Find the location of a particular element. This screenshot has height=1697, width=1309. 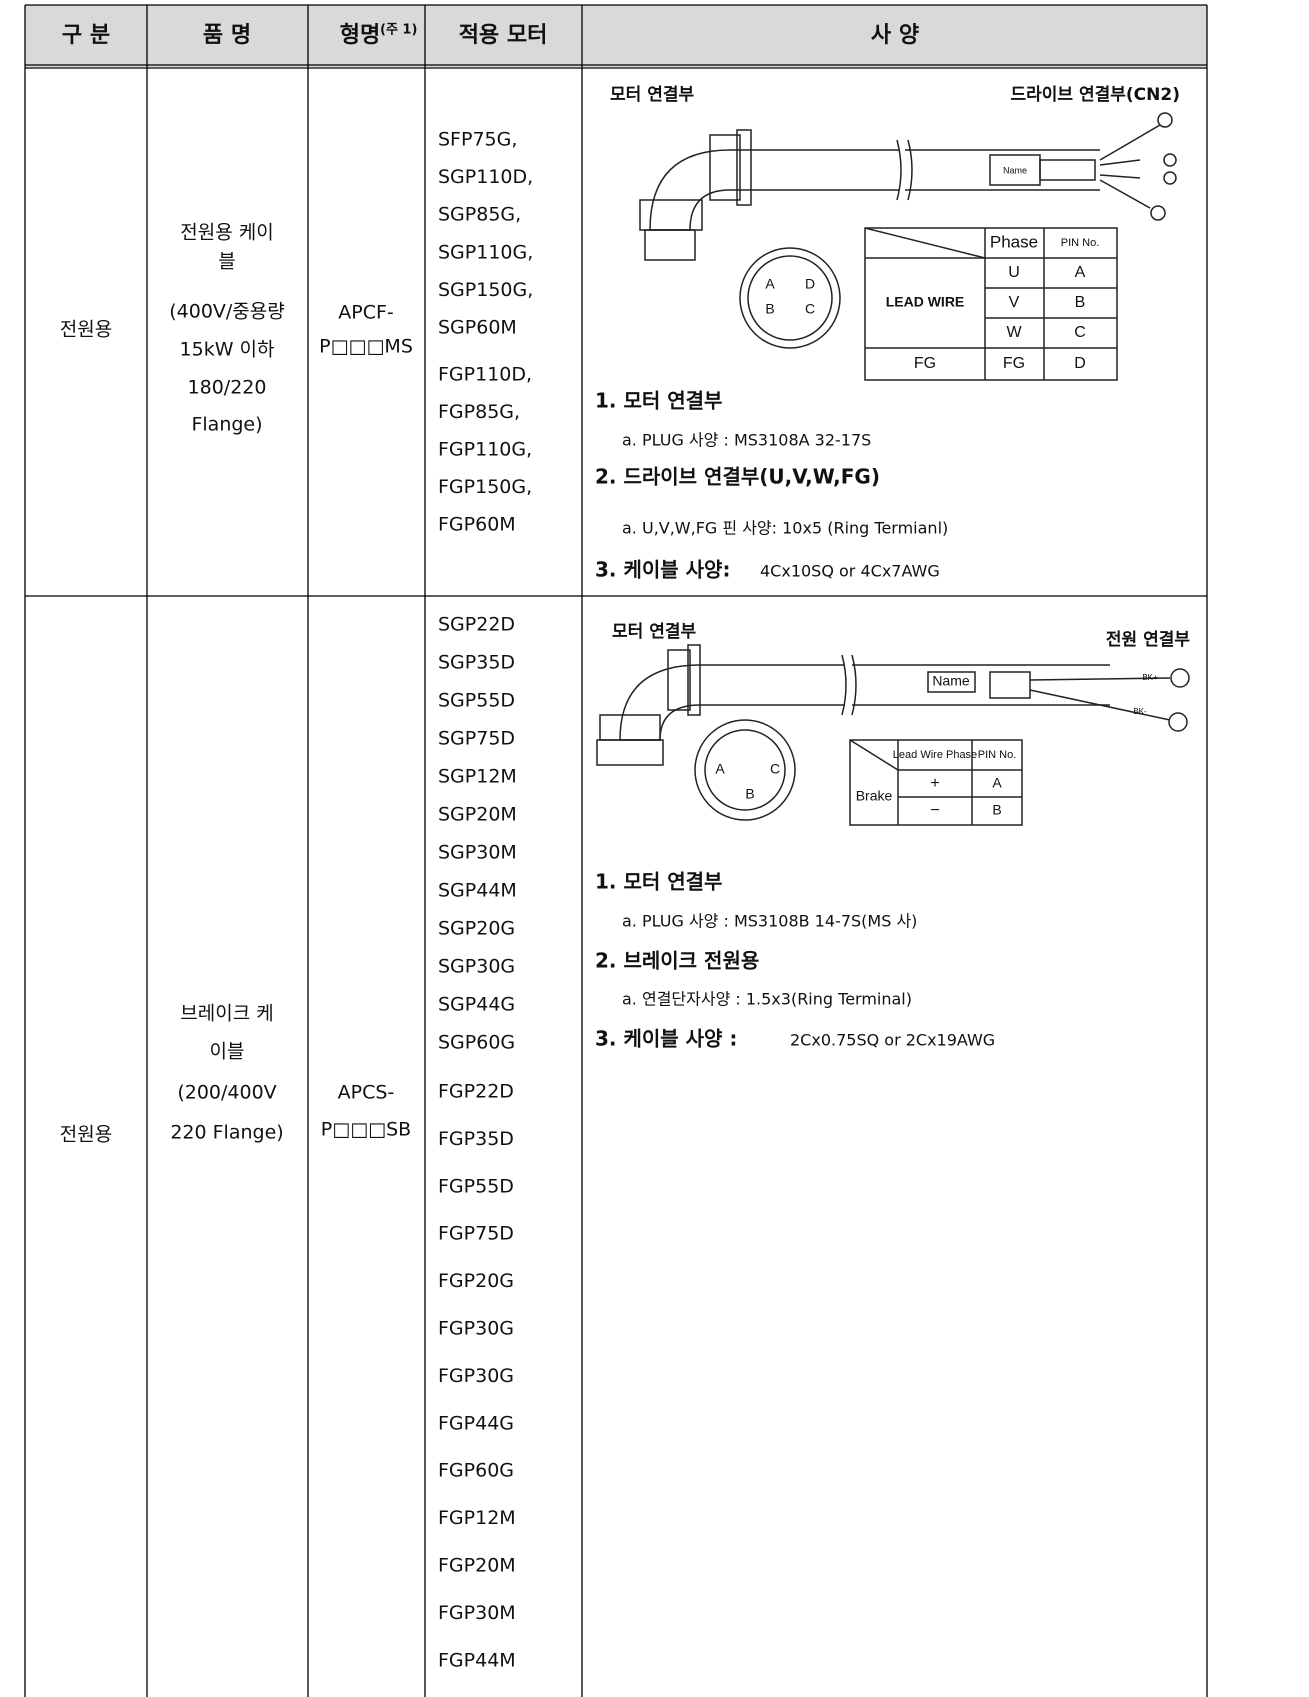

name-tag: Name is located at coordinates (1015, 170).